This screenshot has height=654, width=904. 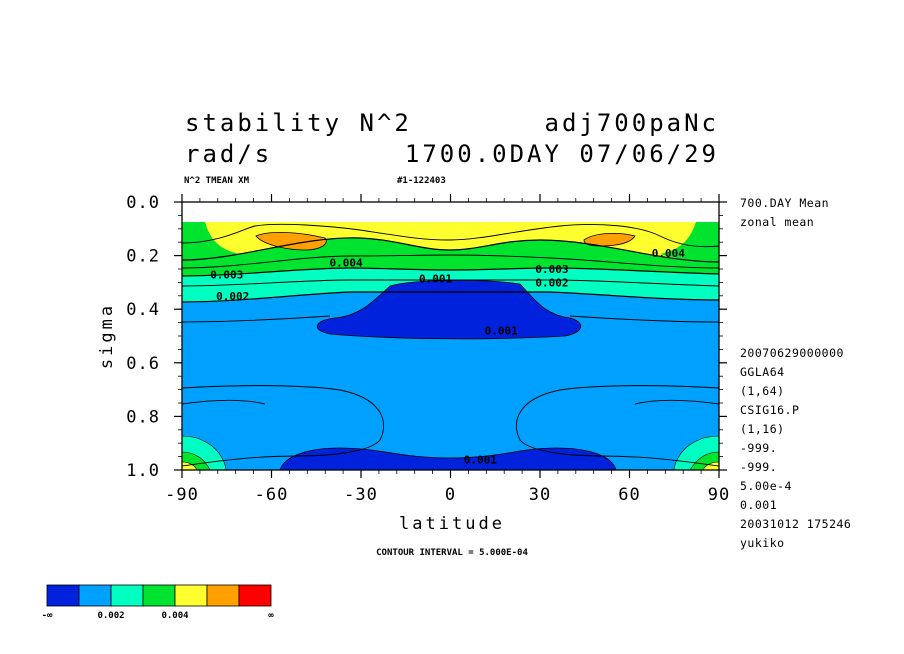 What do you see at coordinates (784, 203) in the screenshot?
I see `side-info-line1: 700.DAY Mean` at bounding box center [784, 203].